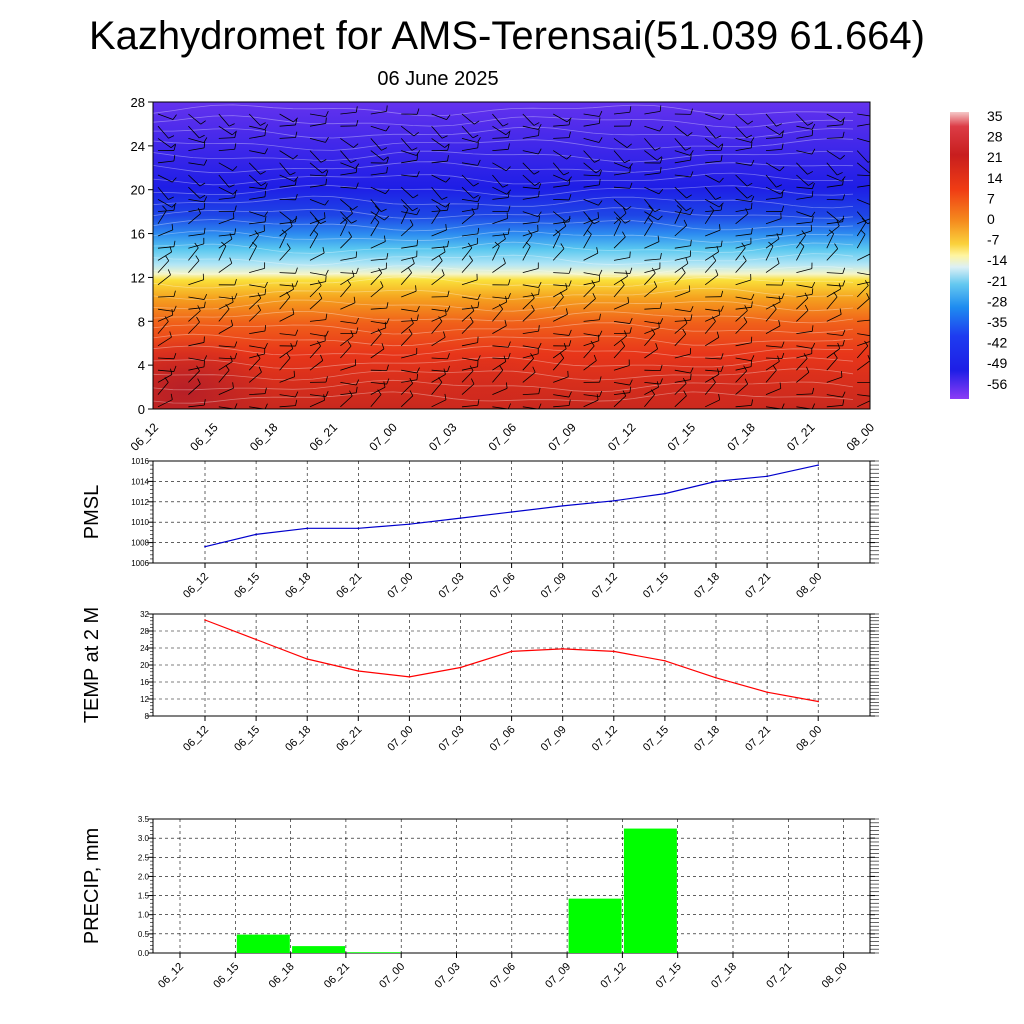 The image size is (1024, 1024). What do you see at coordinates (138, 146) in the screenshot?
I see `y-tick-label: 24` at bounding box center [138, 146].